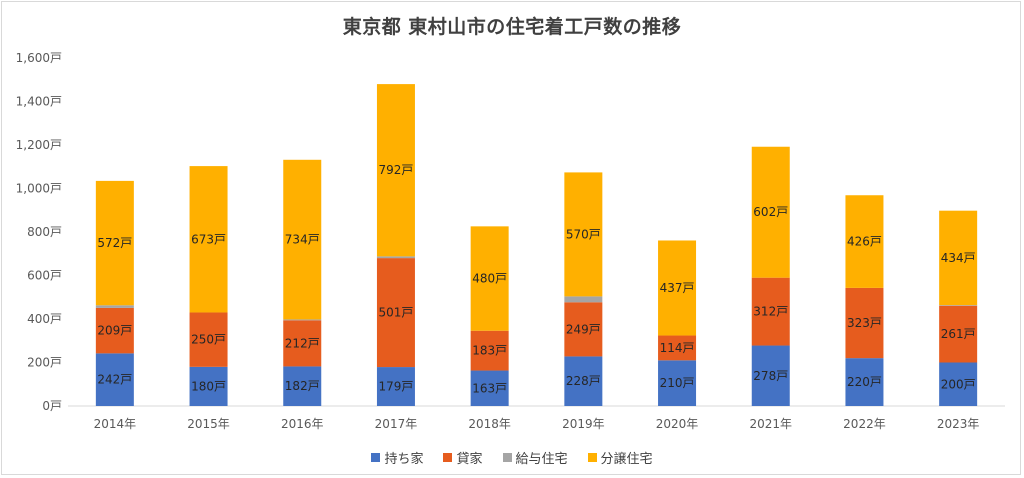 The image size is (1024, 478). What do you see at coordinates (39, 145) in the screenshot?
I see `y-tick-label: 1,200戸` at bounding box center [39, 145].